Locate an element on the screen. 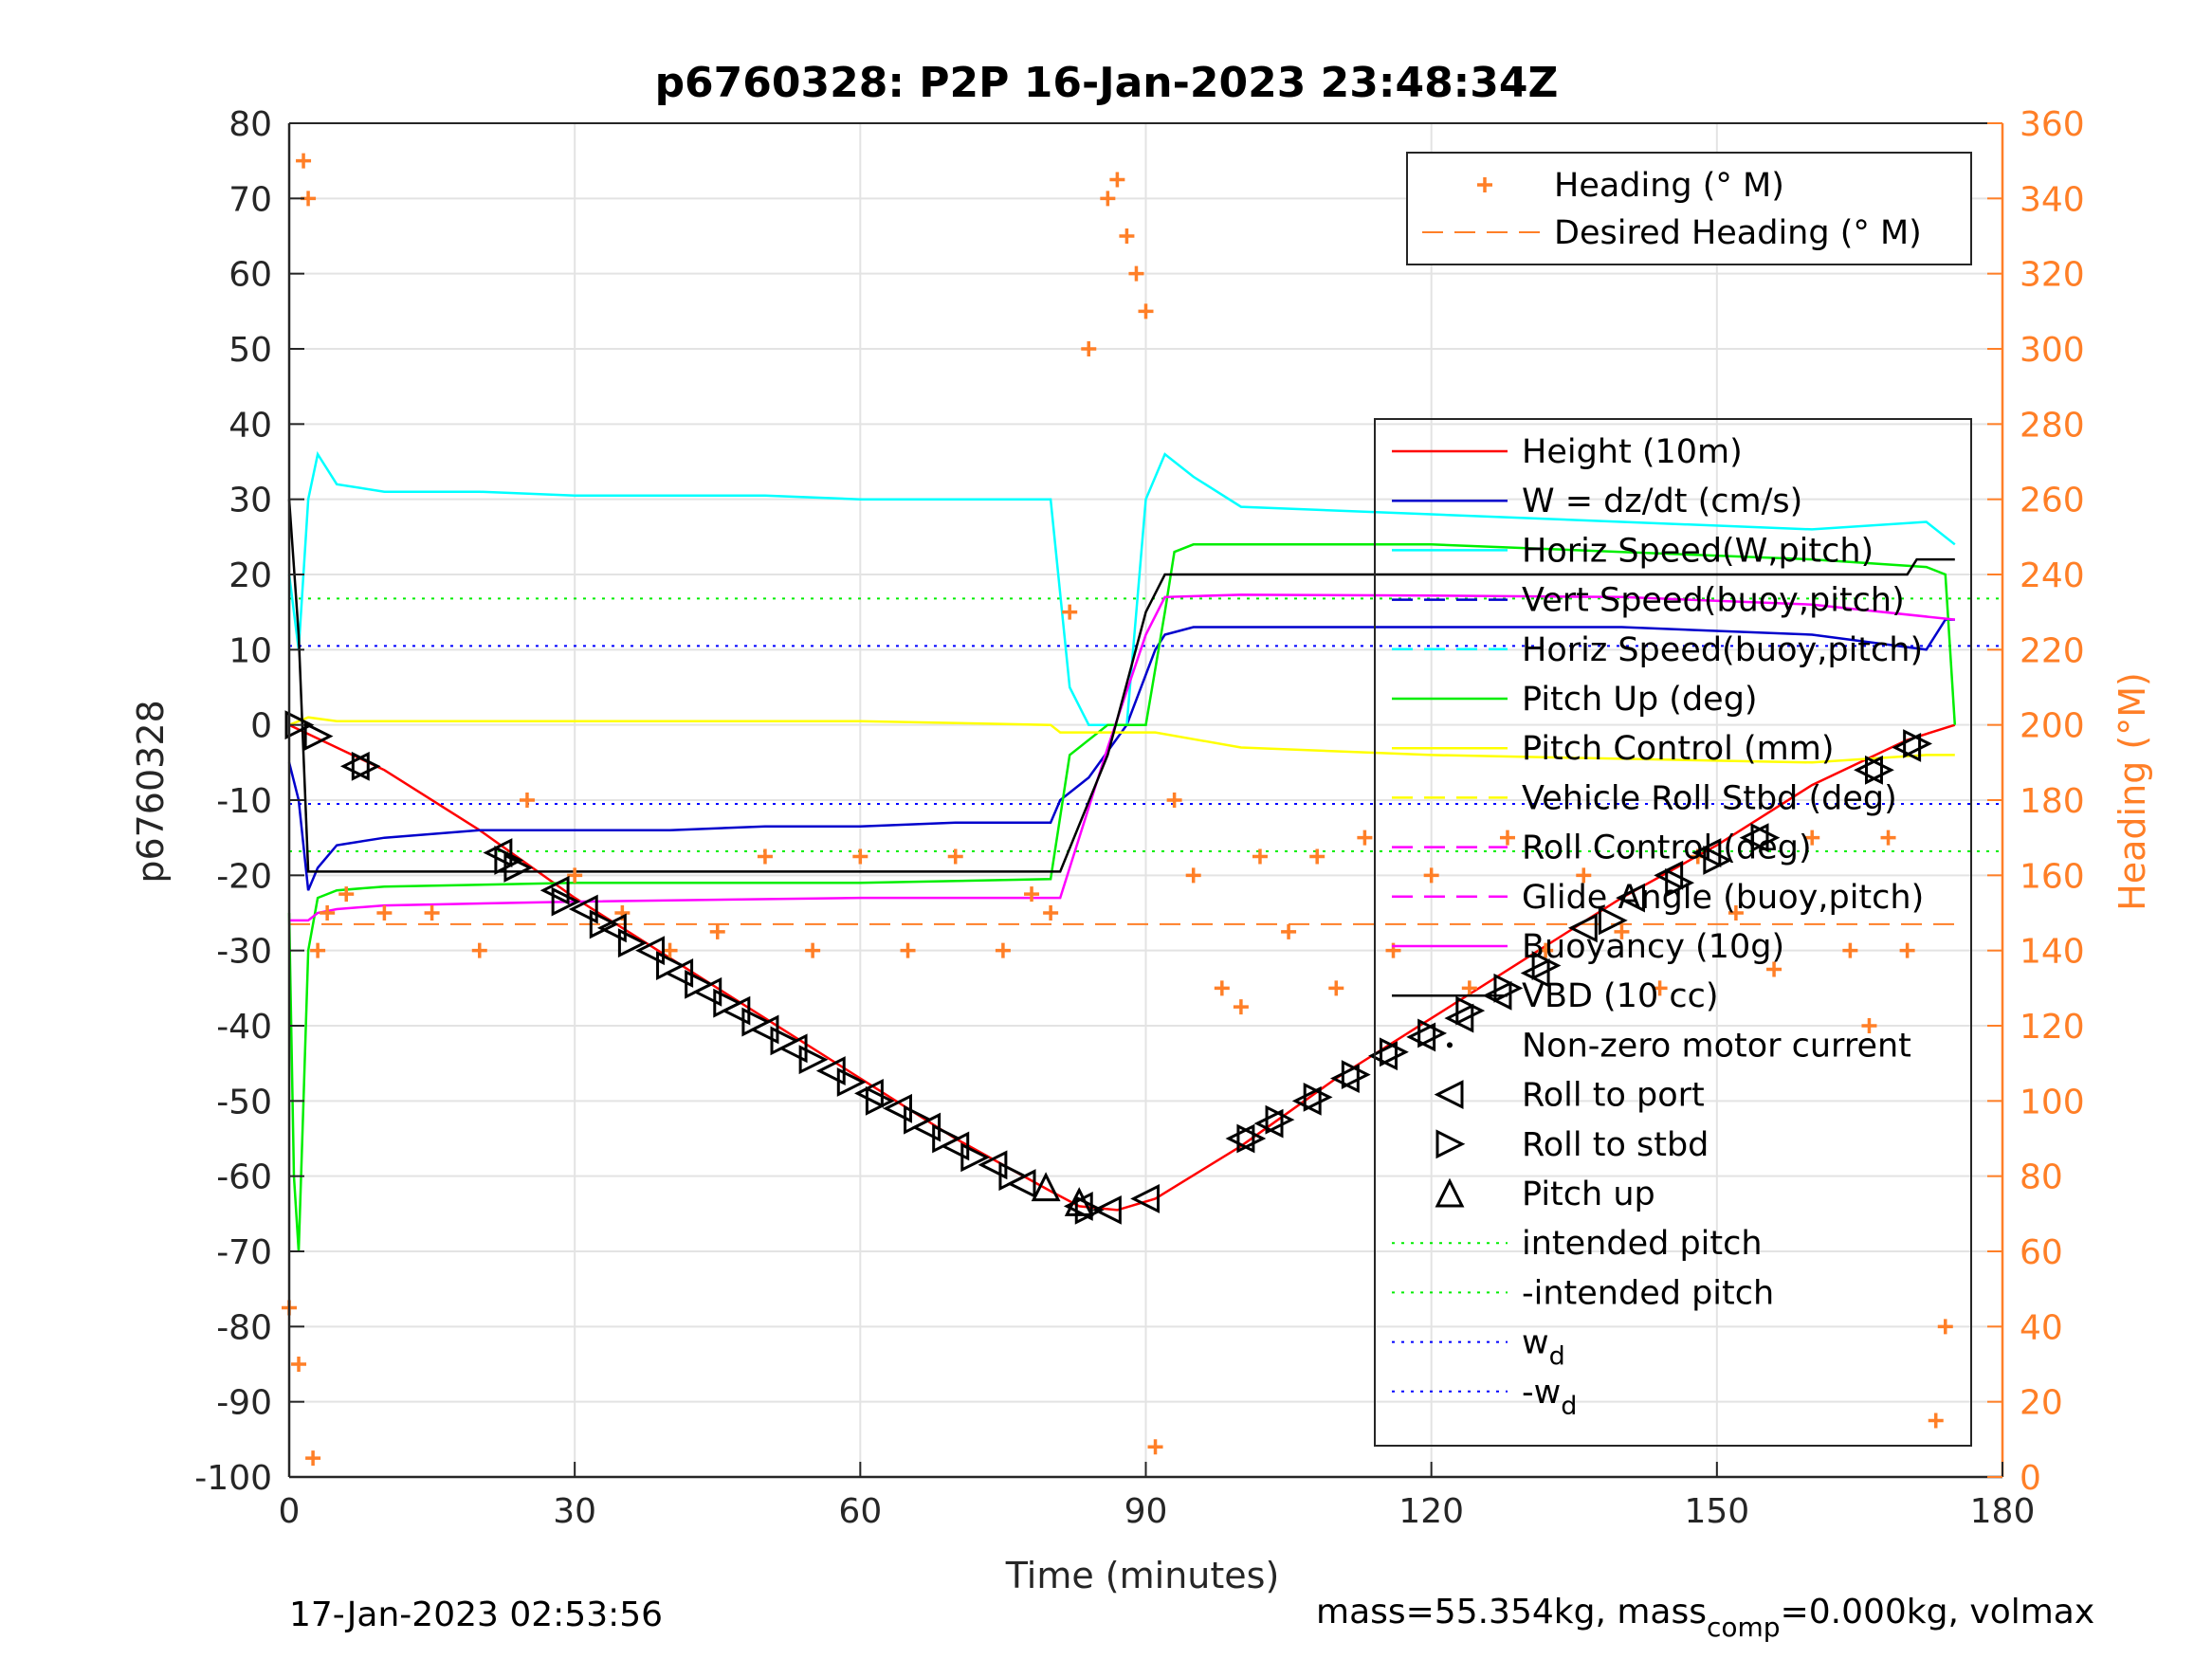 Image resolution: width=2212 pixels, height=1659 pixels. footer-mass-sub: comp is located at coordinates (1744, 1627).